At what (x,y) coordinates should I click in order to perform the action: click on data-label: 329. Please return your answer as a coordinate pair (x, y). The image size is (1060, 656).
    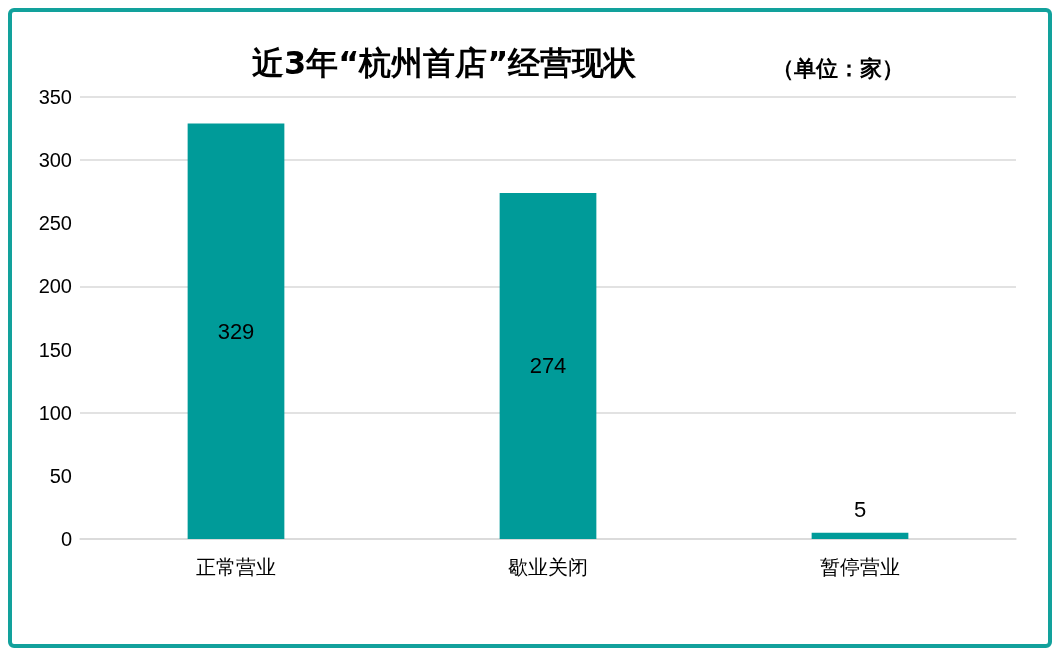
    Looking at the image, I should click on (236, 331).